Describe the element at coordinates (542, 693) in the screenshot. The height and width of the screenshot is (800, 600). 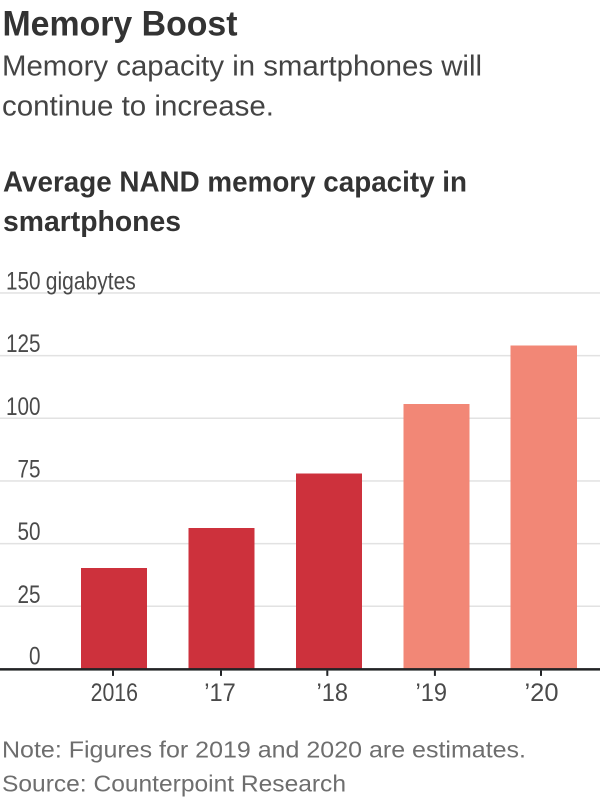
I see `svg-text: ’20` at that location.